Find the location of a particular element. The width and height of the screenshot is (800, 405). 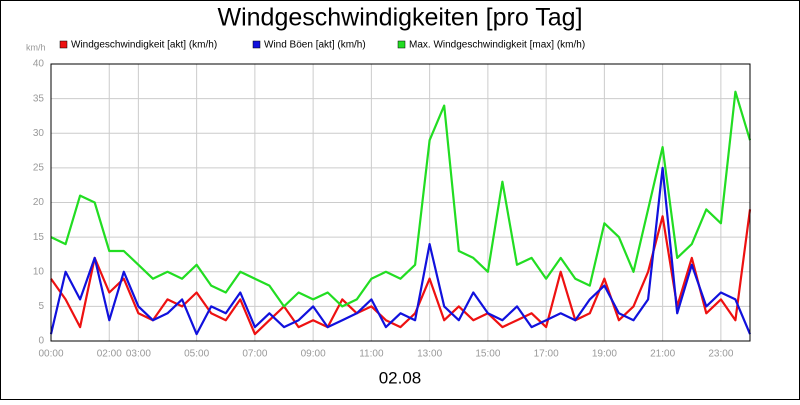

x-tick-label: 17:00 is located at coordinates (546, 354).